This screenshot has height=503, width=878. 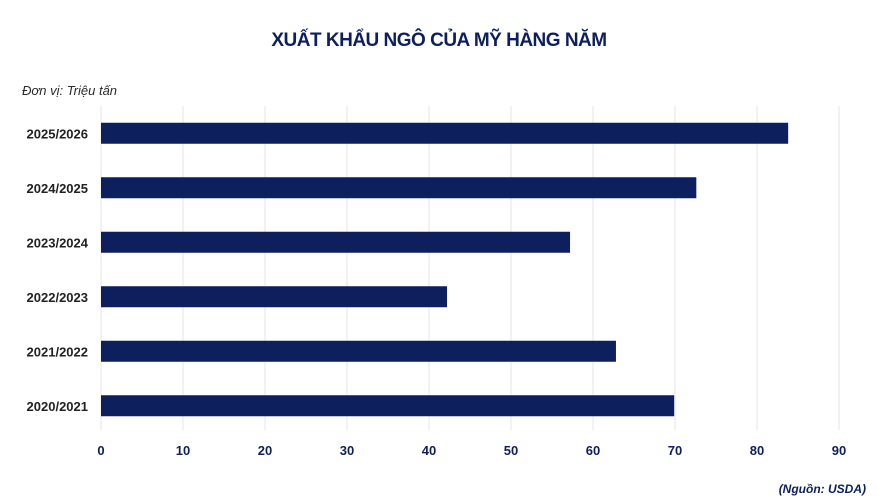 I want to click on x-tick-label: 90, so click(x=839, y=450).